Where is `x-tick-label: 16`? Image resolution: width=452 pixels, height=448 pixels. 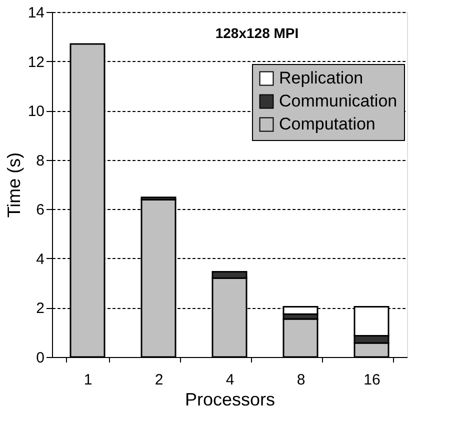
x-tick-label: 16 is located at coordinates (372, 380).